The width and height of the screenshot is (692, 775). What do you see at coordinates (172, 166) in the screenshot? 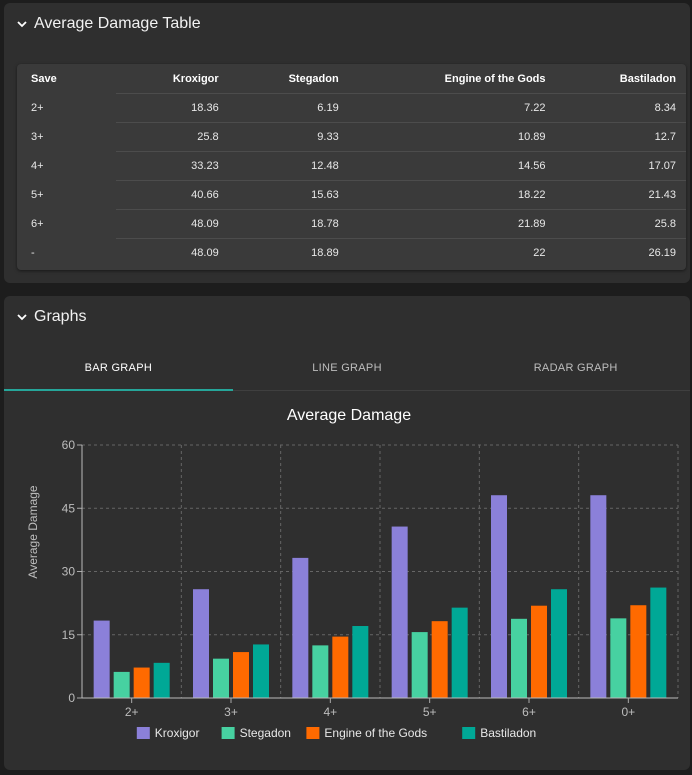
I see `table-cell: 33.23` at bounding box center [172, 166].